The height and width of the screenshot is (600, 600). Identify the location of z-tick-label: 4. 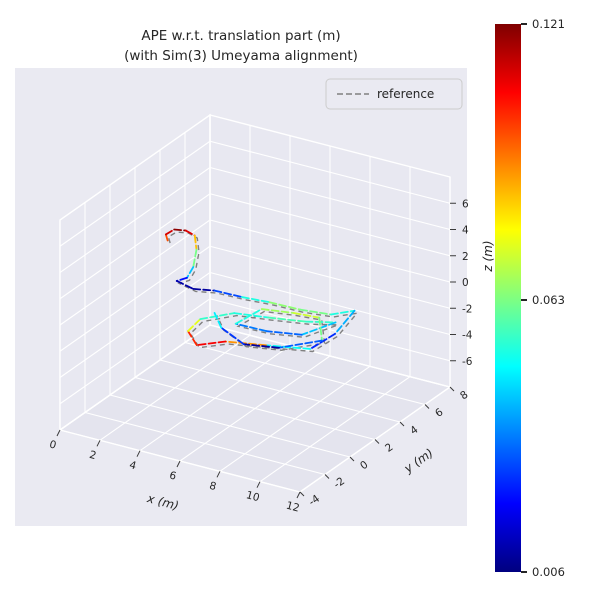
(465, 231).